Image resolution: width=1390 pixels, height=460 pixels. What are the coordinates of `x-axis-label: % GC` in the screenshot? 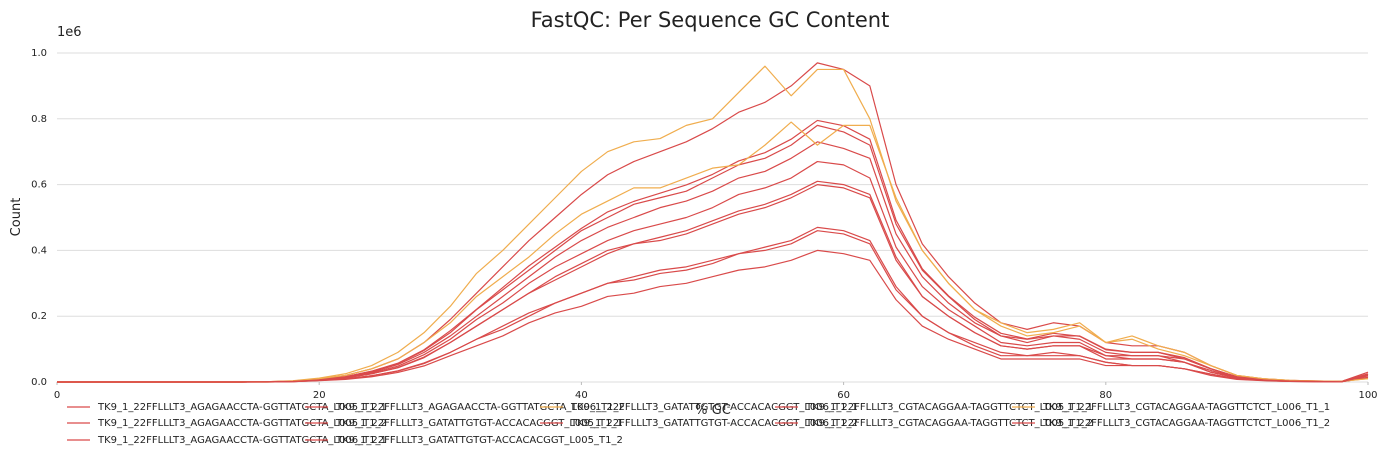 It's located at (713, 410).